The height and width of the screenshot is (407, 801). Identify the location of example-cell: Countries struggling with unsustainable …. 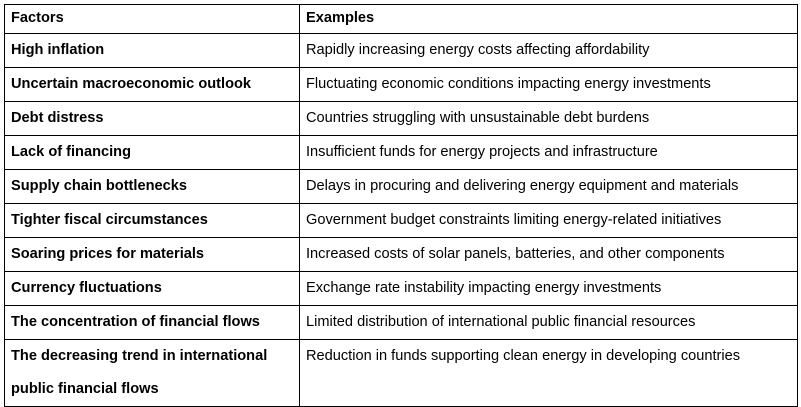
(548, 118).